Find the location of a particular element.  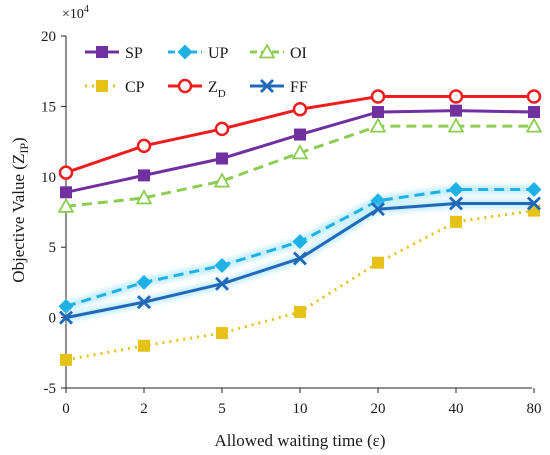

legend-item-cp: CP is located at coordinates (115, 87).